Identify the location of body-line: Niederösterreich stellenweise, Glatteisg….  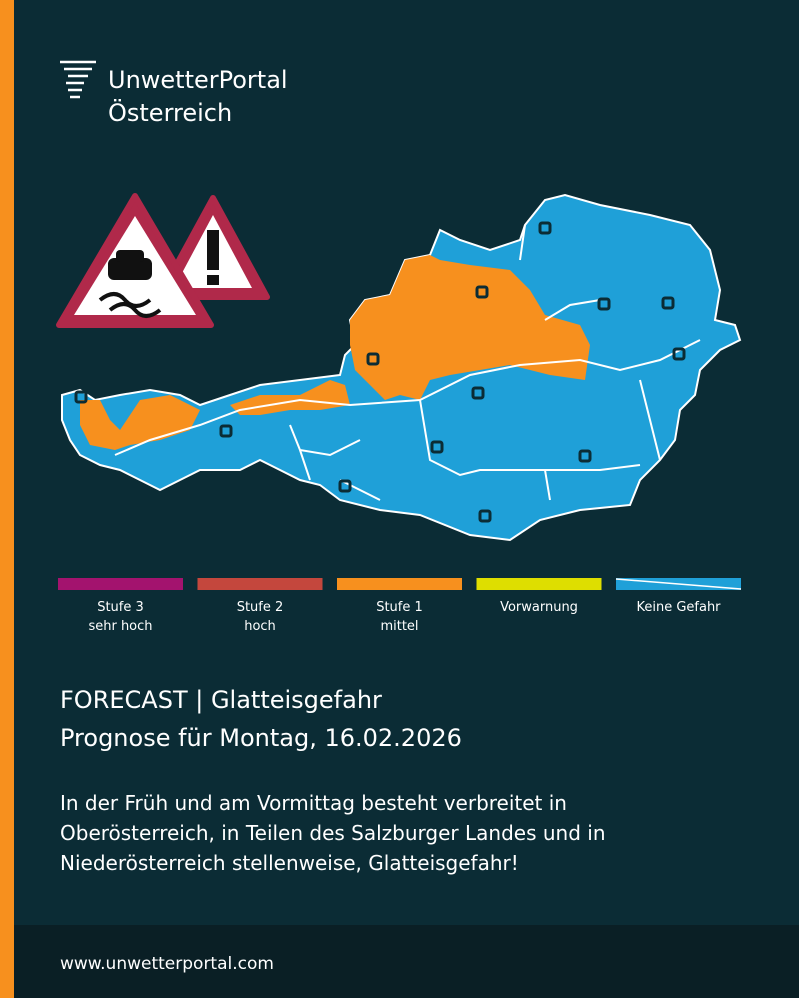
(289, 863).